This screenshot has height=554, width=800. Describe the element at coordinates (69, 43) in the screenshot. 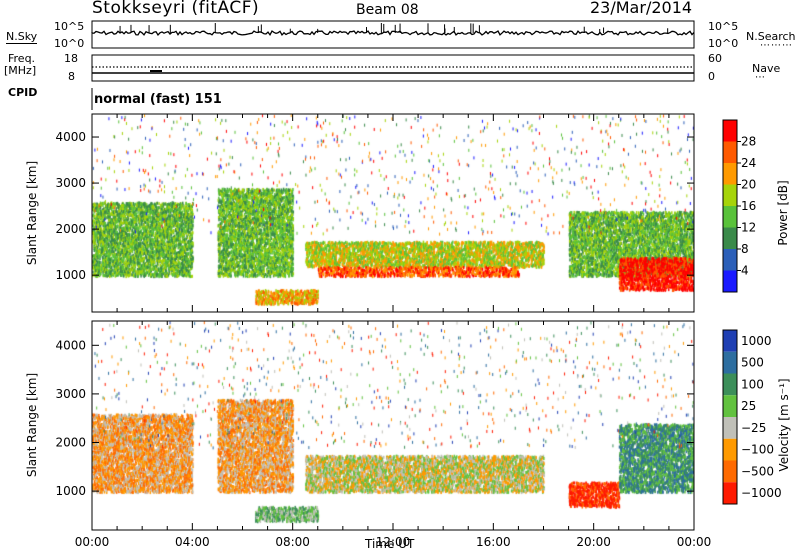

I see `nsky-tick-bottom: 10^0` at that location.